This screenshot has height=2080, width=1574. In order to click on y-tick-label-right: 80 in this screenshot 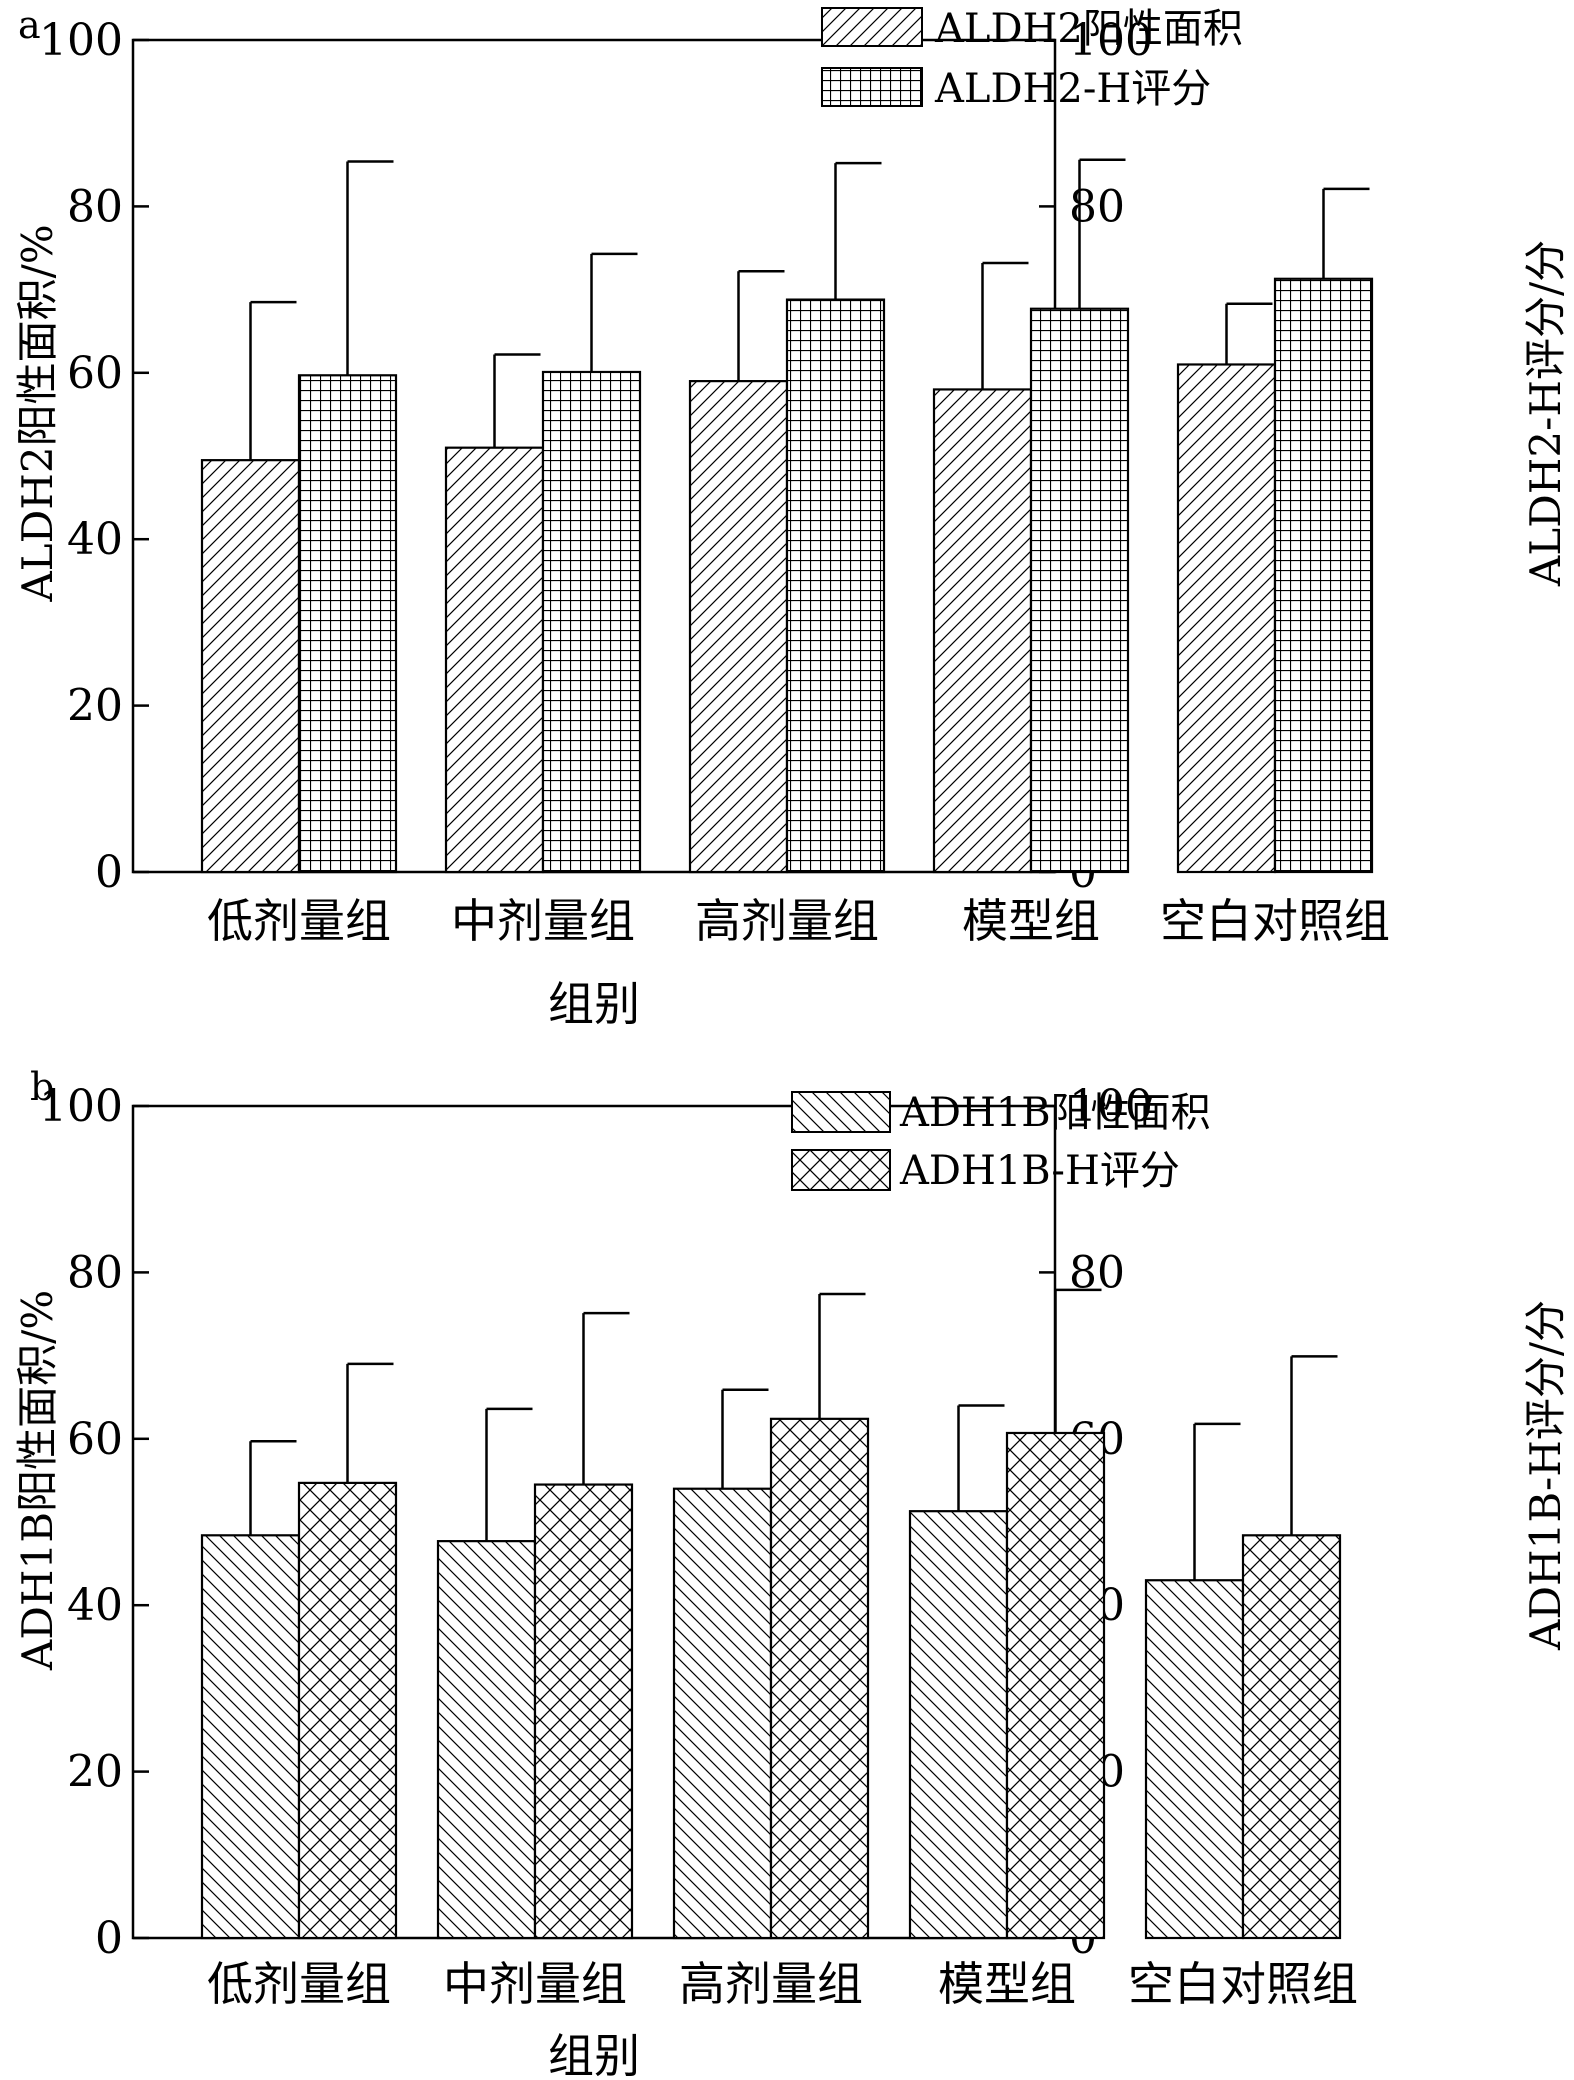, I will do `click(1097, 206)`.